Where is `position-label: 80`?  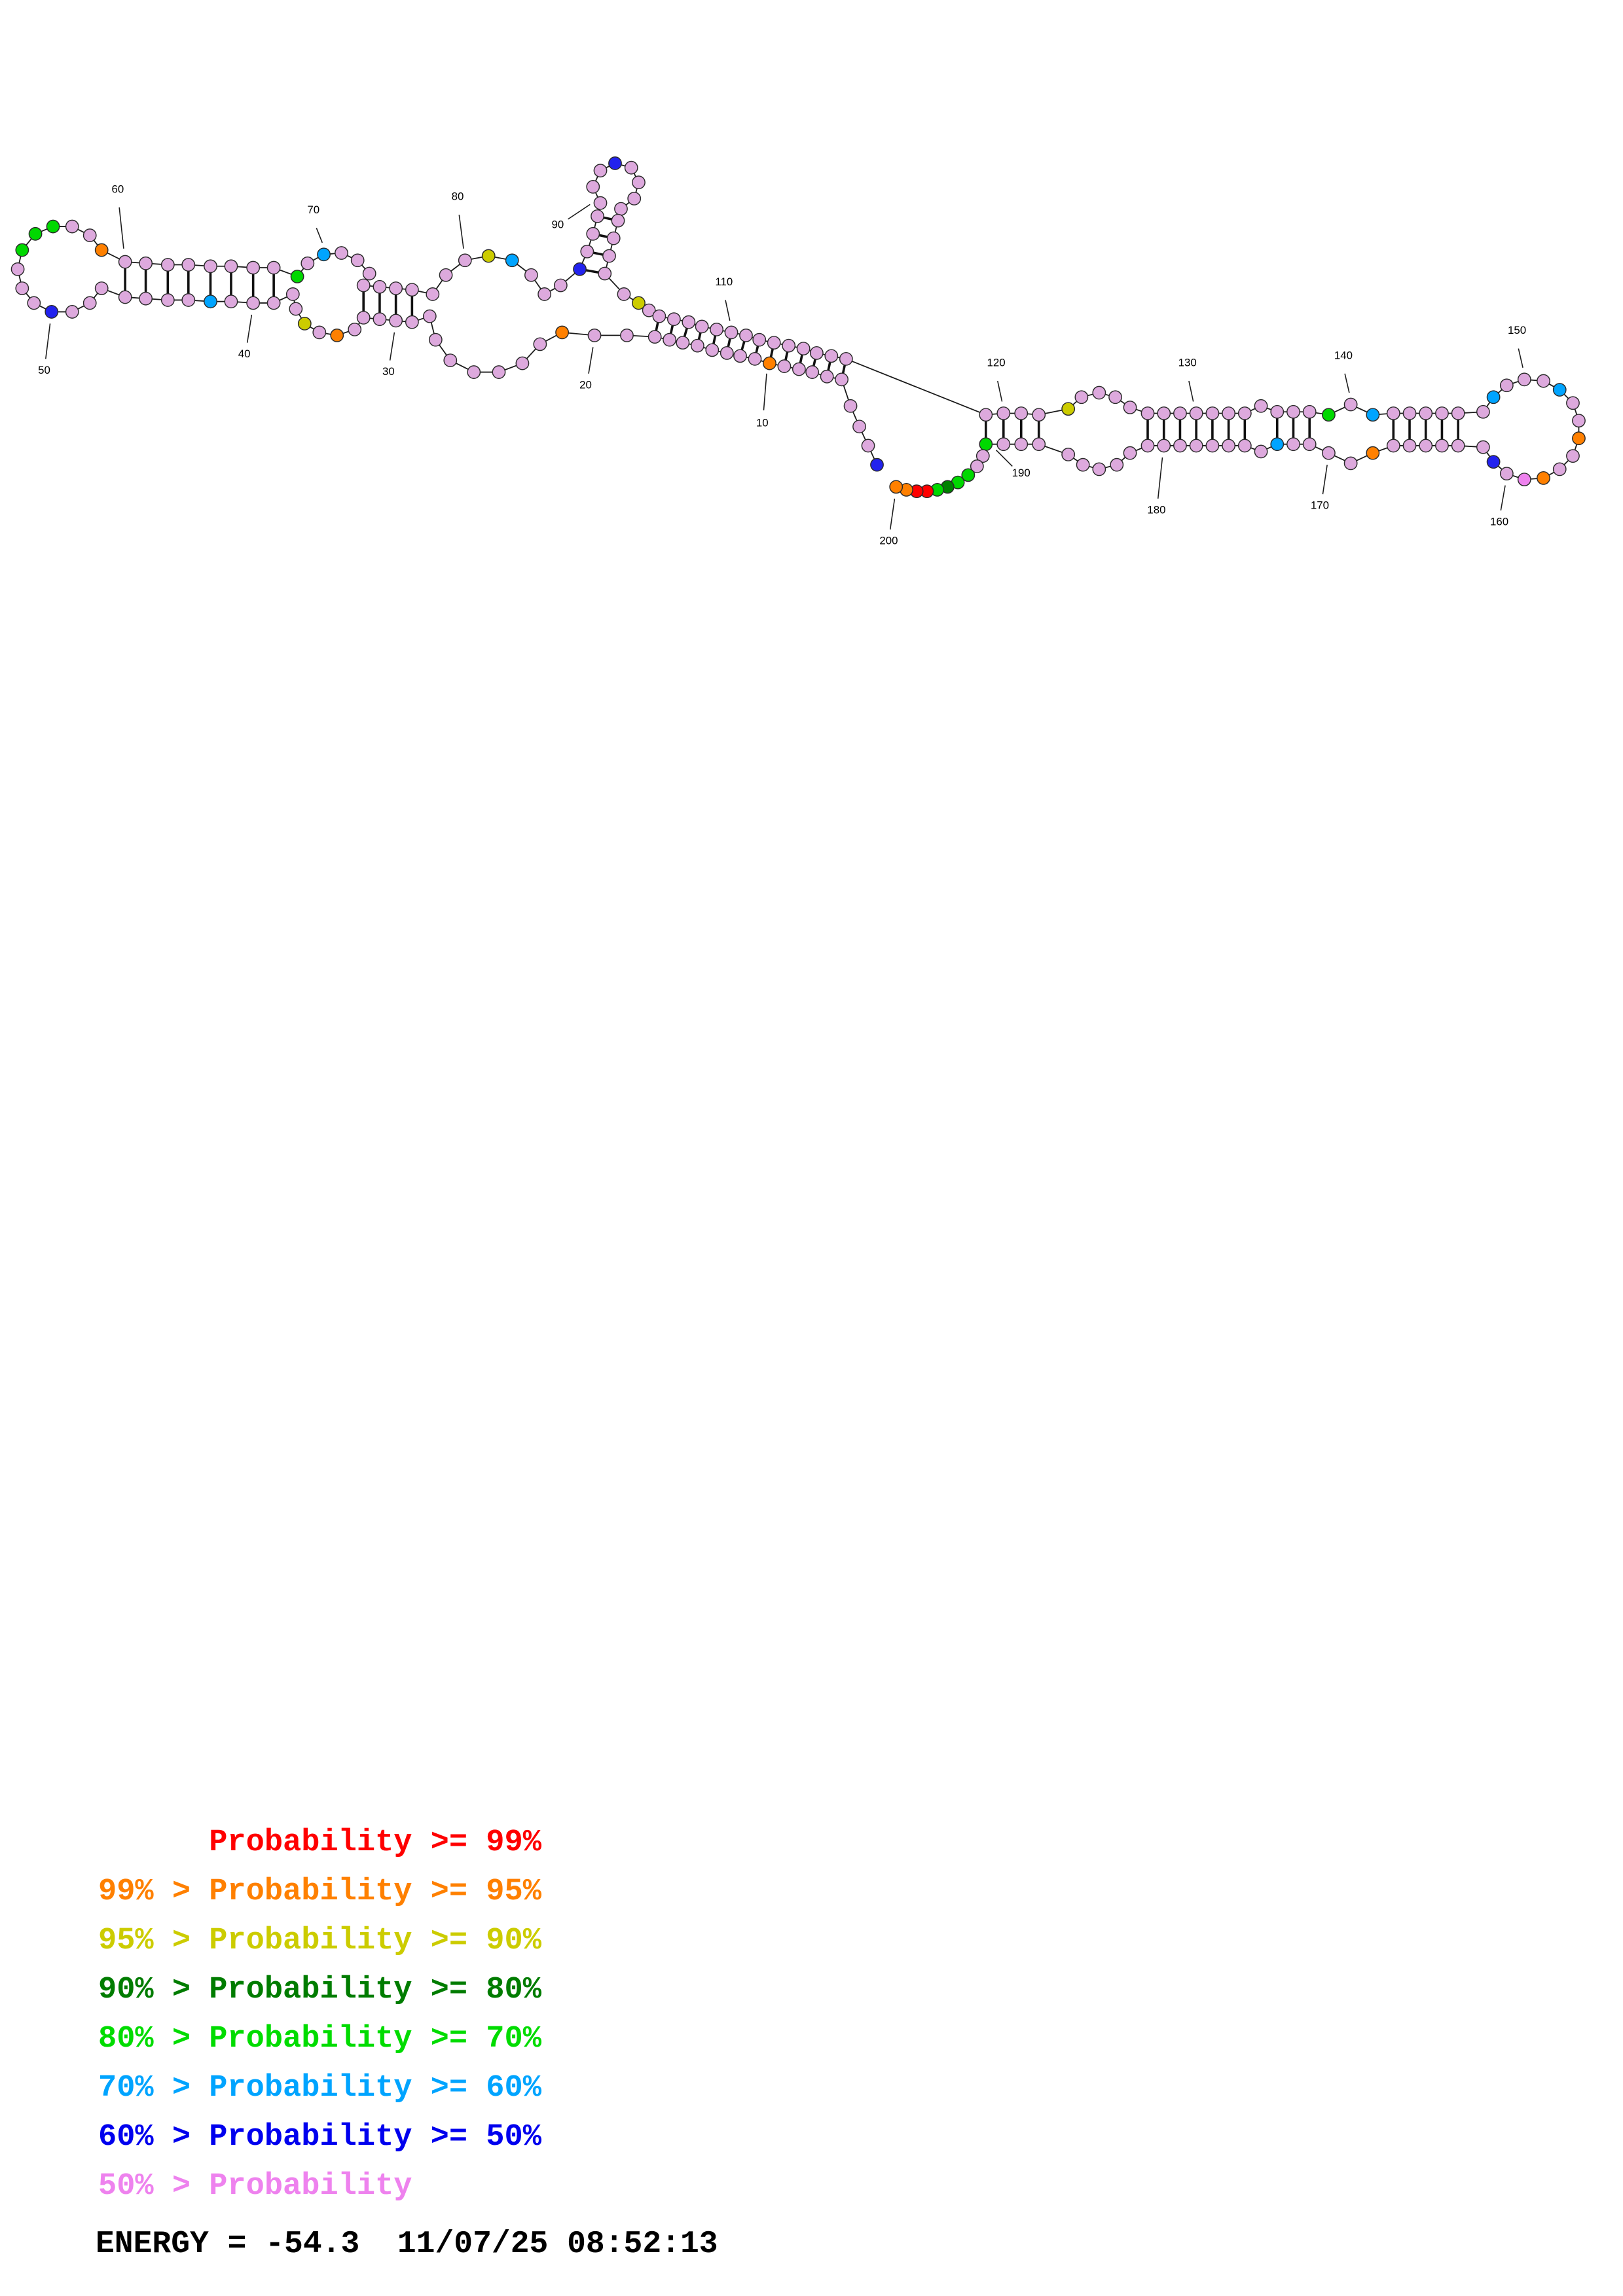
position-label: 80 is located at coordinates (458, 196).